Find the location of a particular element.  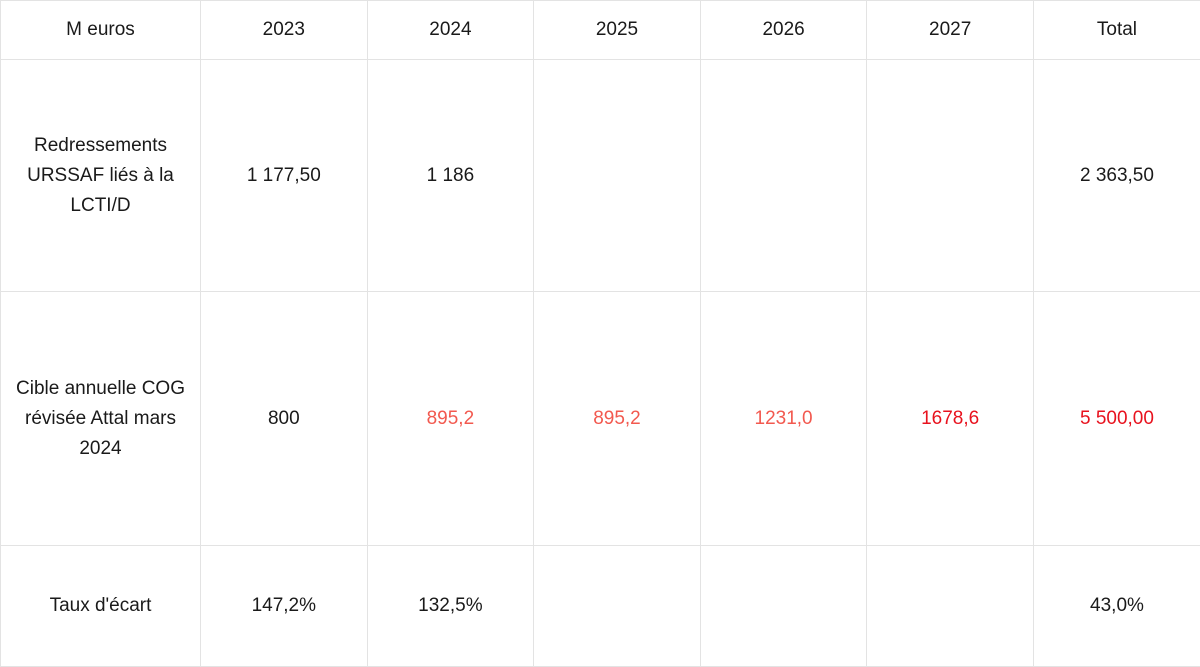

cell-cible-2027: 1678,6 is located at coordinates (950, 419).